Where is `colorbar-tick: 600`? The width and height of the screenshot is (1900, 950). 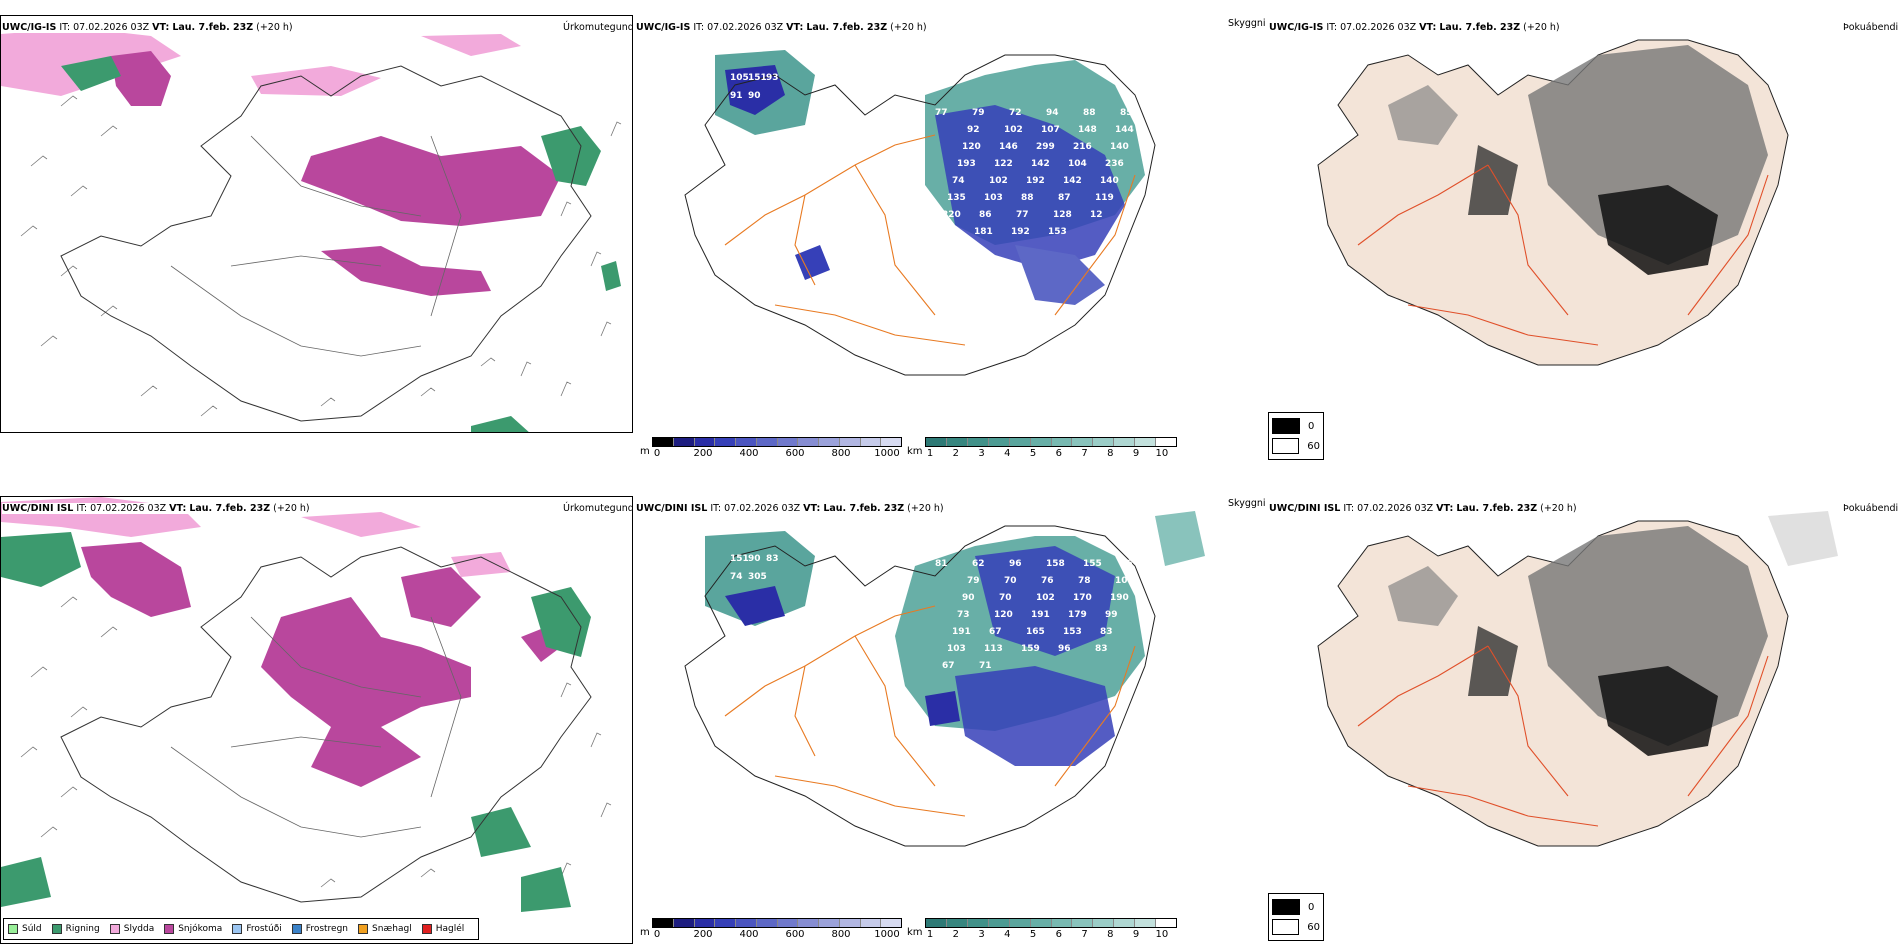 colorbar-tick: 600 is located at coordinates (795, 934).